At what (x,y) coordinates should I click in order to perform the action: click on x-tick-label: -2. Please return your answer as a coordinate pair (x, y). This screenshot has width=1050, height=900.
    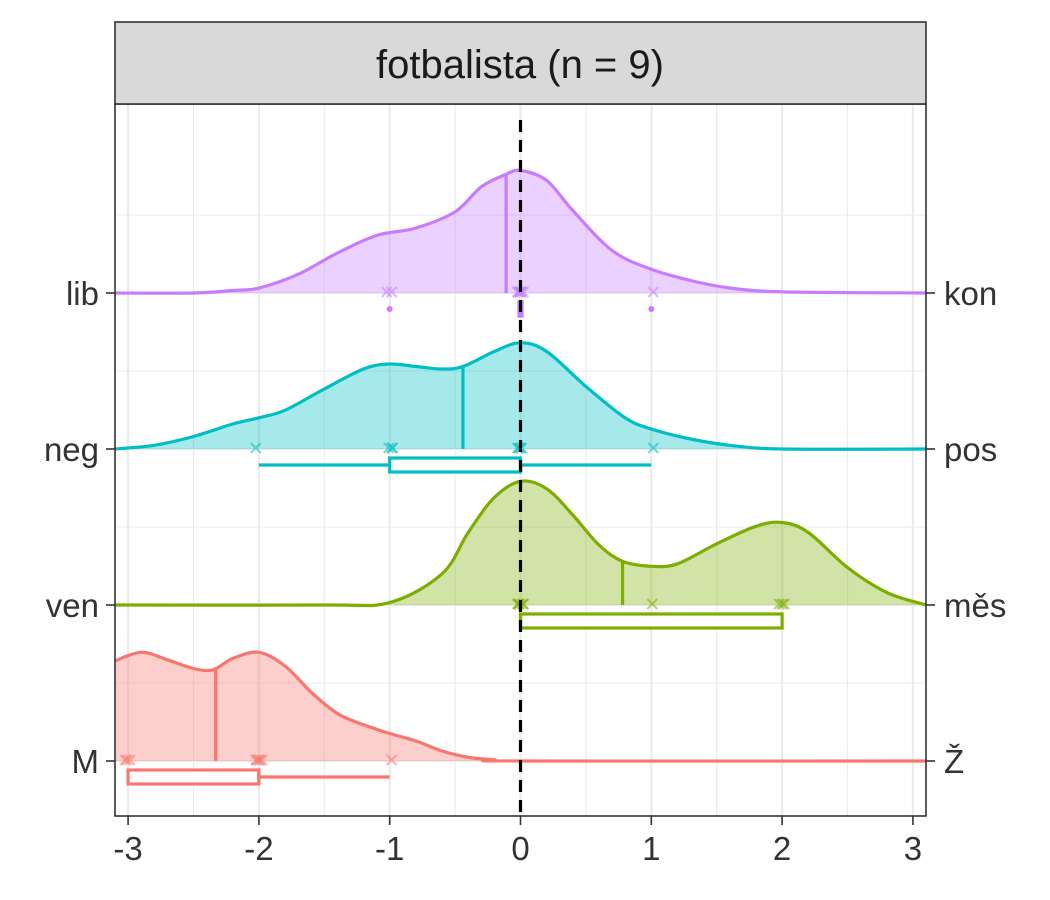
    Looking at the image, I should click on (258, 848).